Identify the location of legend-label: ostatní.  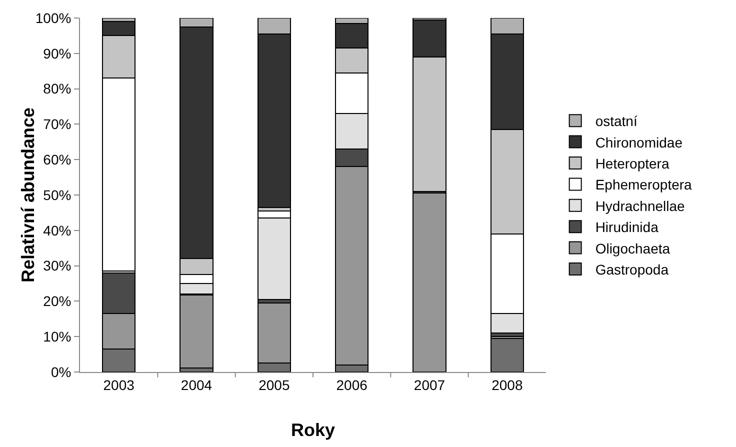
(616, 121).